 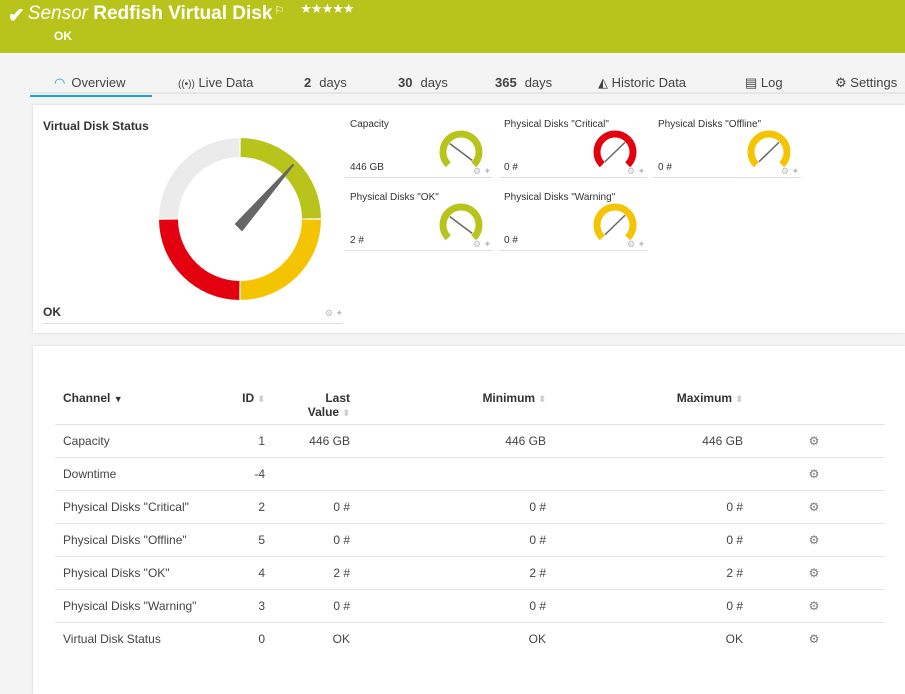 I want to click on cell-minimum: 0 #, so click(x=448, y=539).